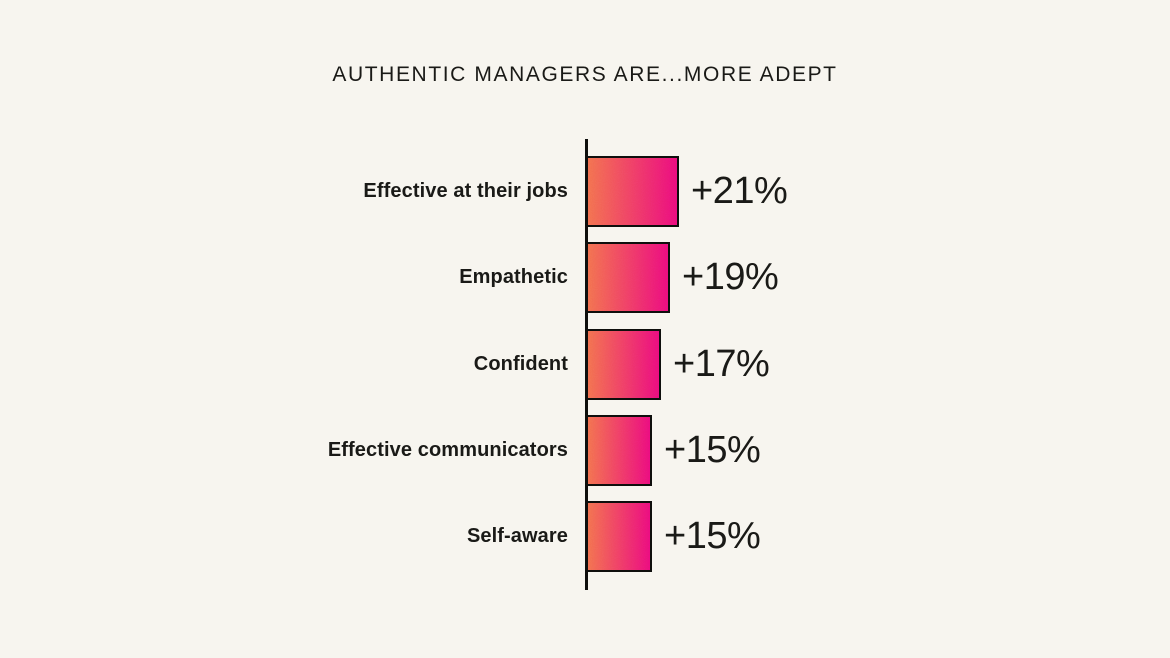 The width and height of the screenshot is (1170, 658). What do you see at coordinates (585, 450) in the screenshot?
I see `chart-row: Effective communicators +15%` at bounding box center [585, 450].